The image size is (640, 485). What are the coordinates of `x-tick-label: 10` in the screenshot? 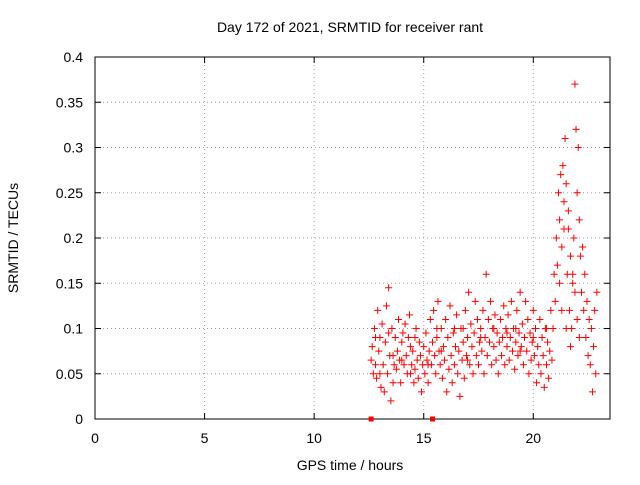 It's located at (314, 438).